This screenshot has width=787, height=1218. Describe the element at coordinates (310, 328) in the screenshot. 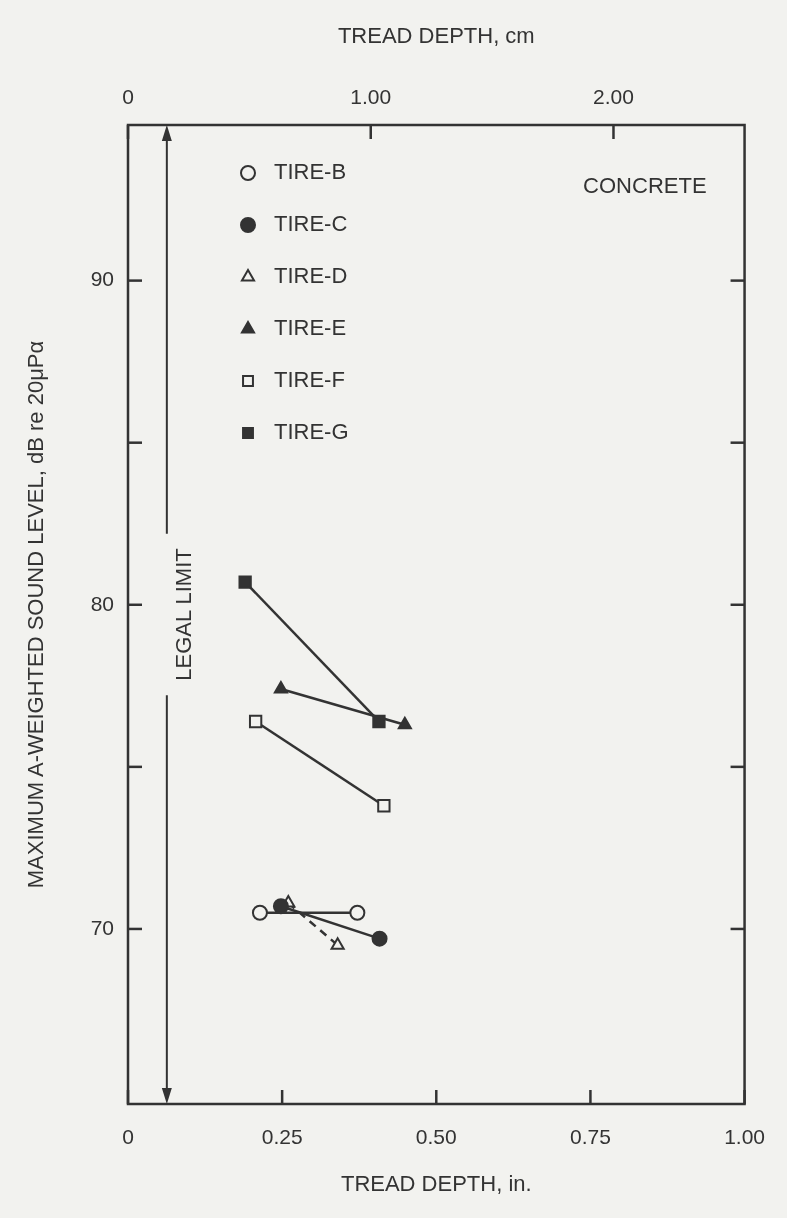

I see `legend-label: TIRE-E` at that location.